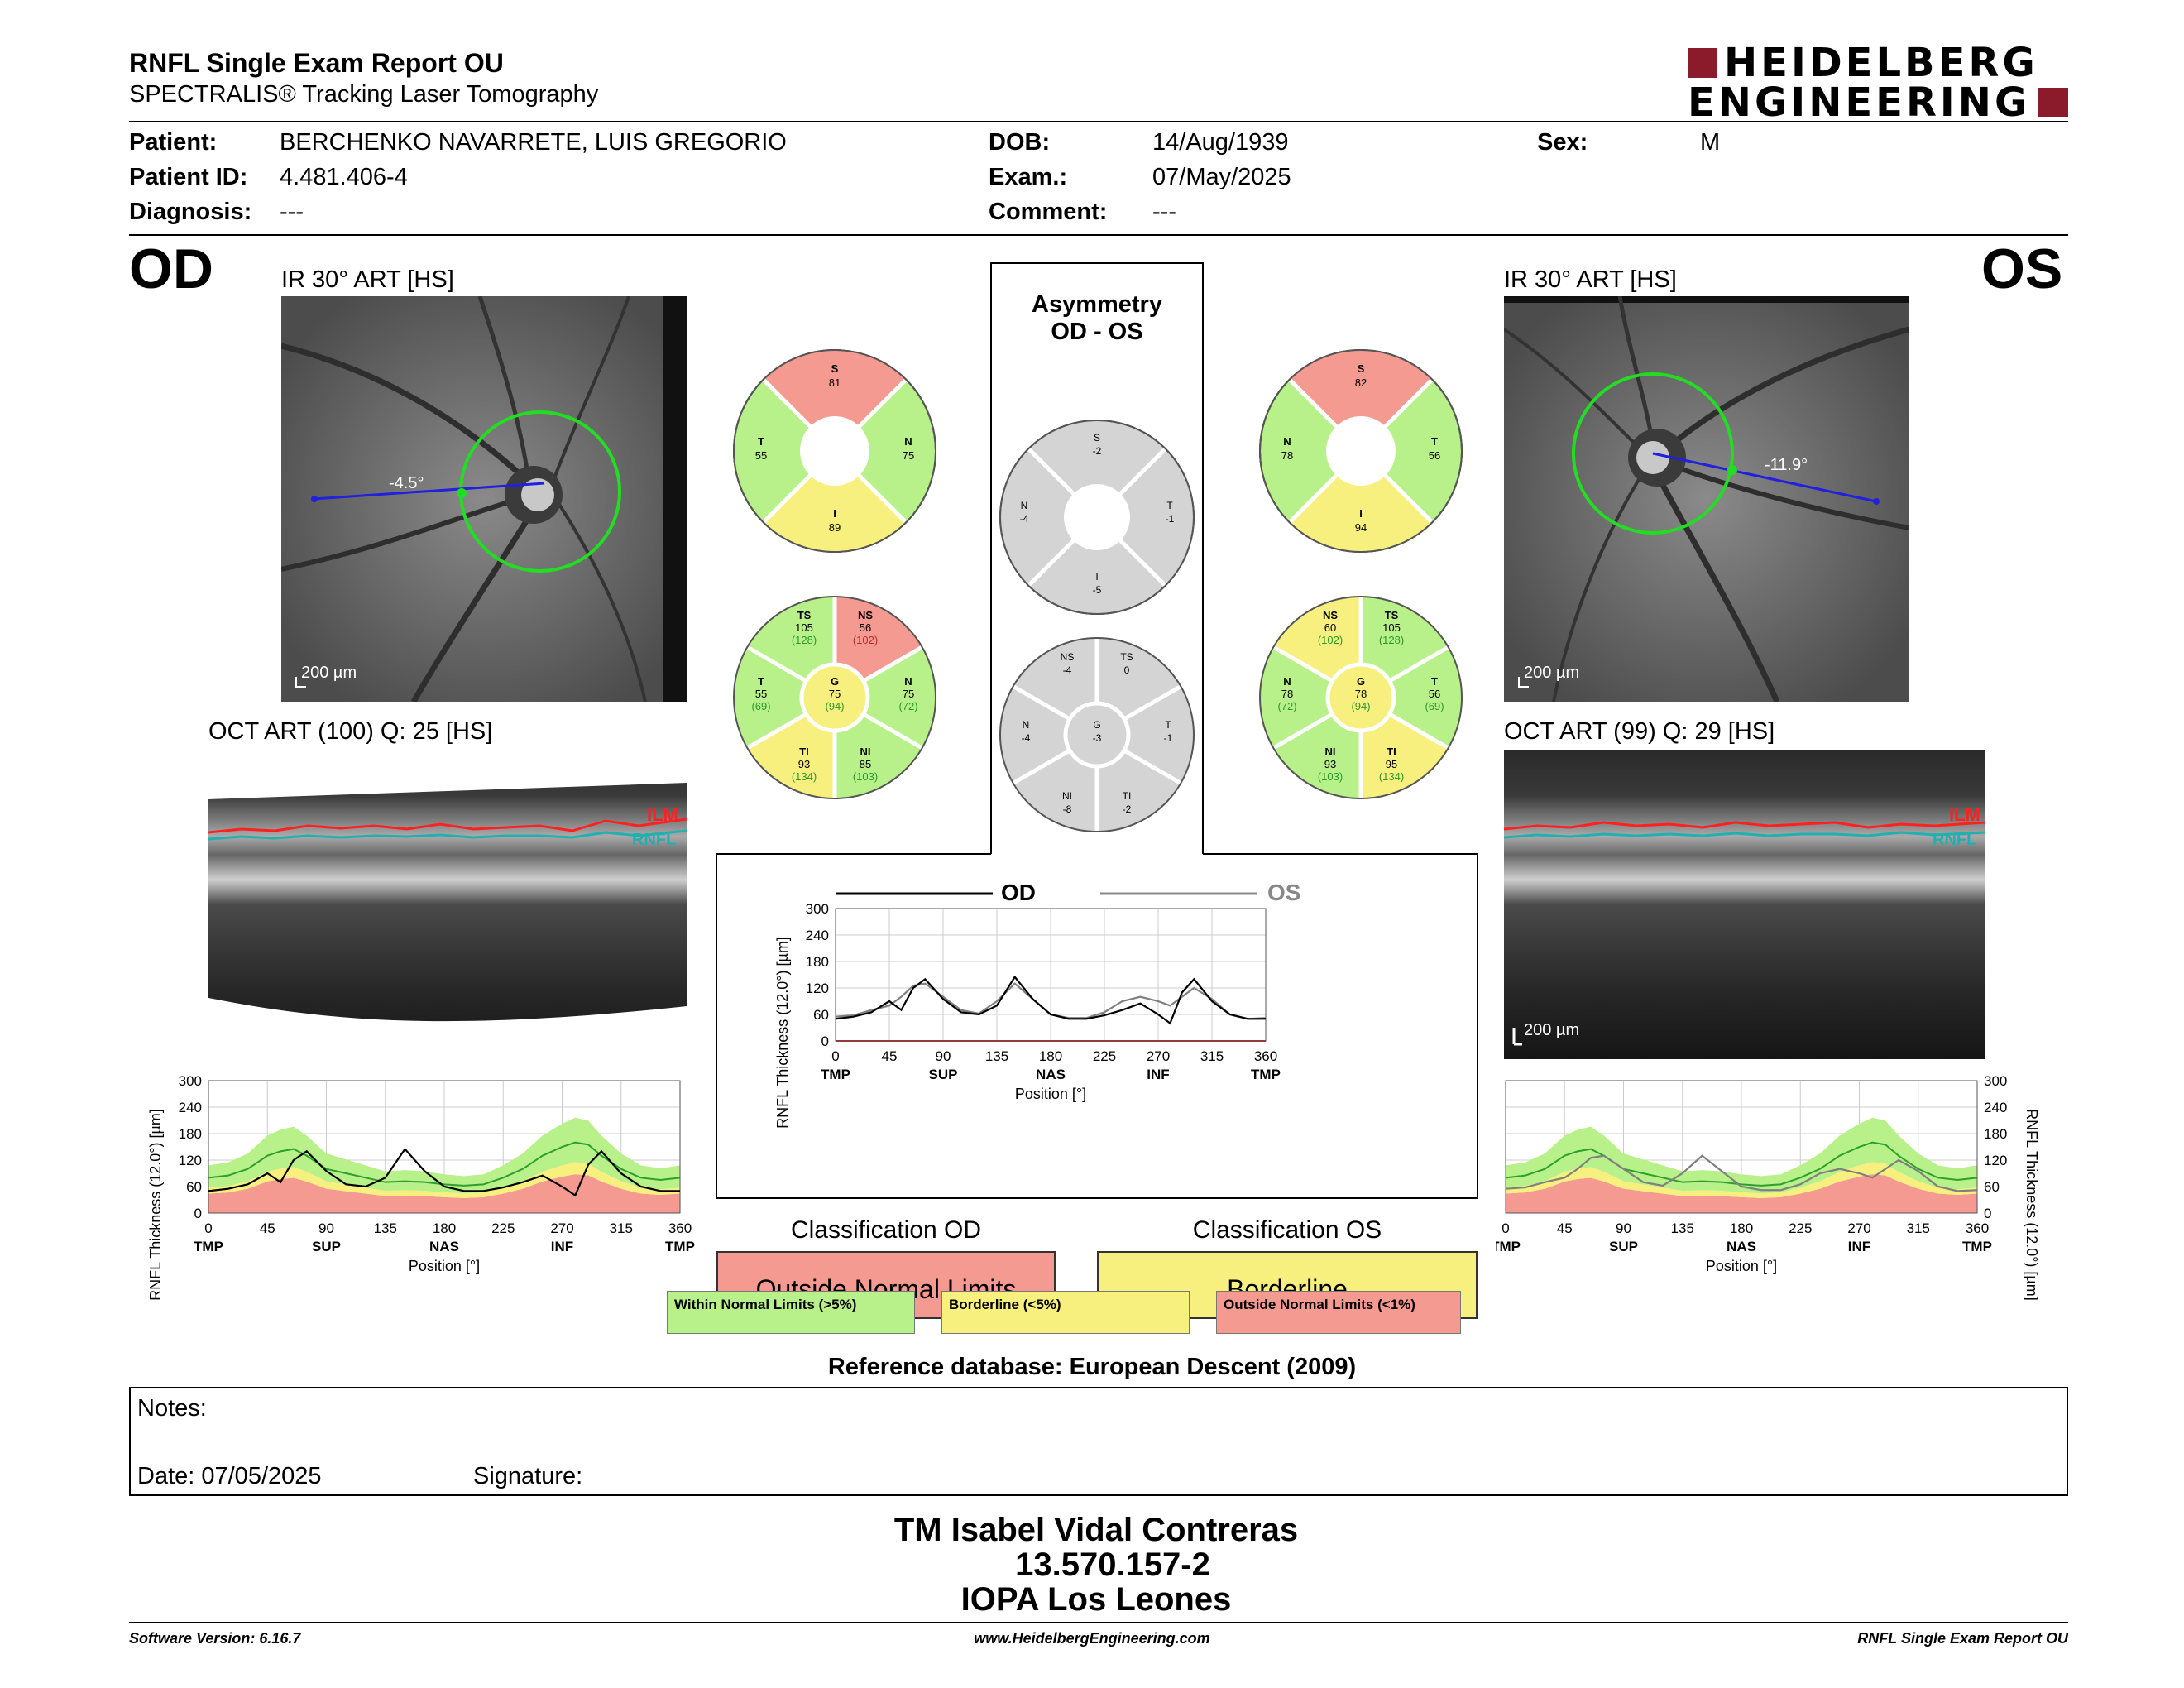  What do you see at coordinates (817, 909) in the screenshot?
I see `y-tick-label: 300` at bounding box center [817, 909].